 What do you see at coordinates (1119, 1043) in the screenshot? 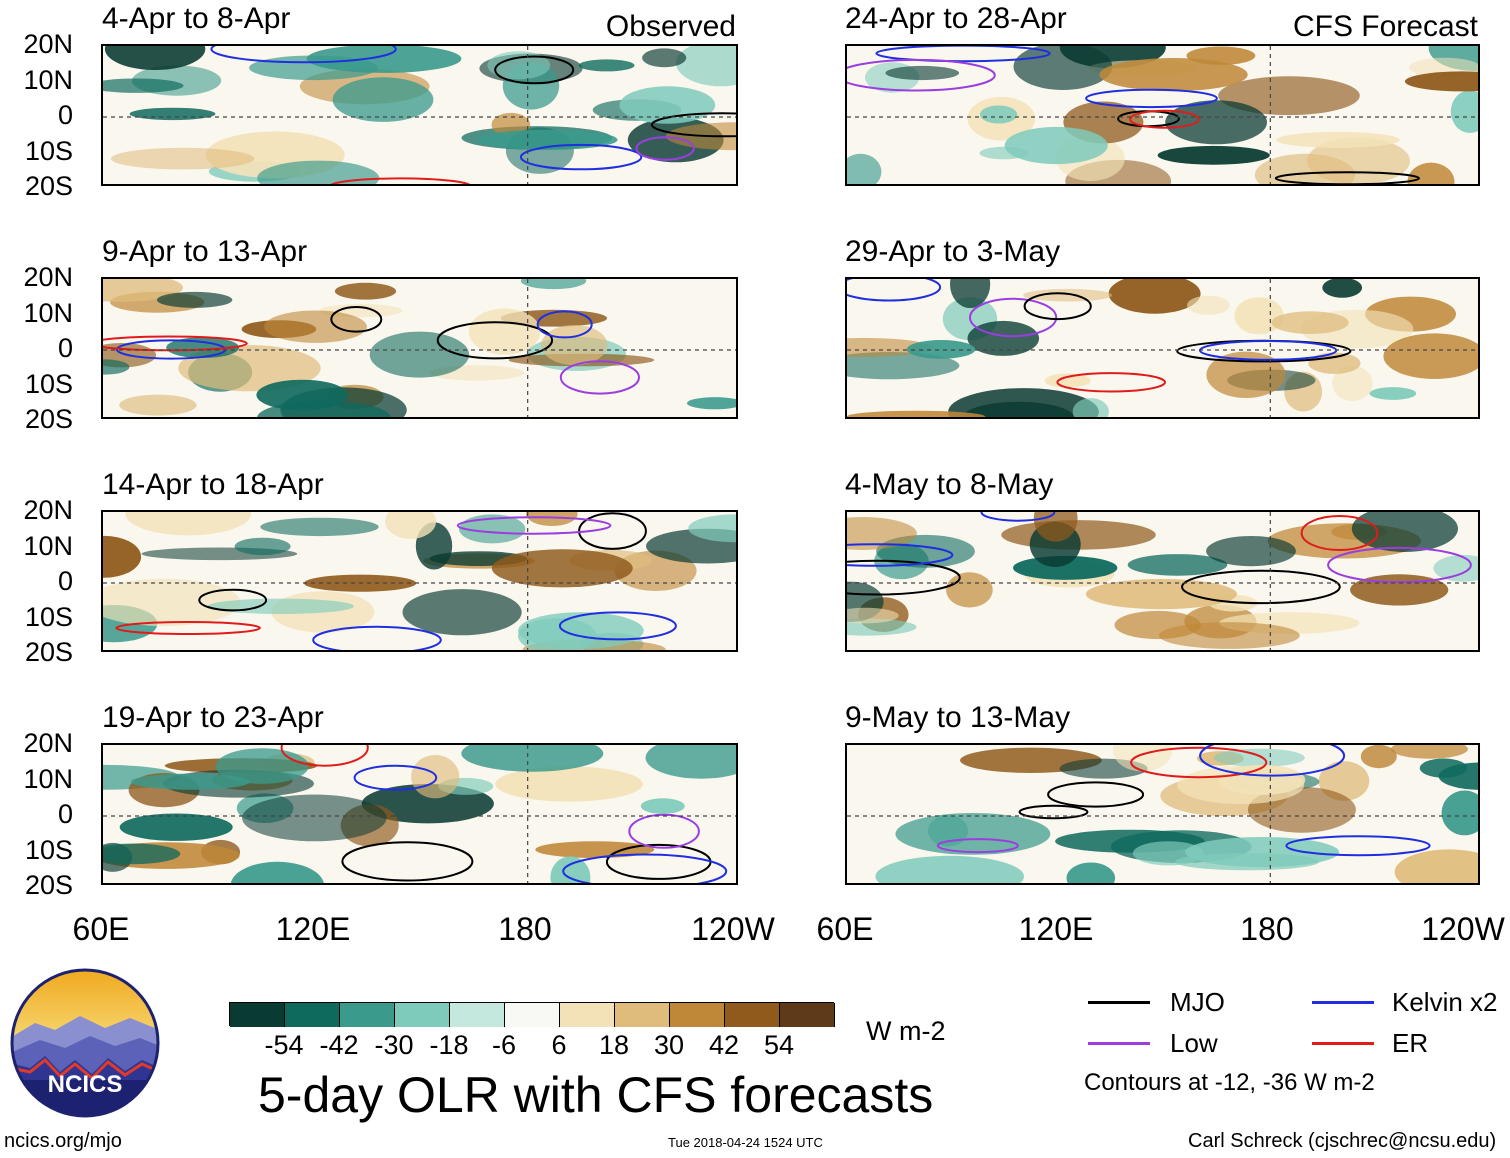
I see `legend-line-low` at bounding box center [1119, 1043].